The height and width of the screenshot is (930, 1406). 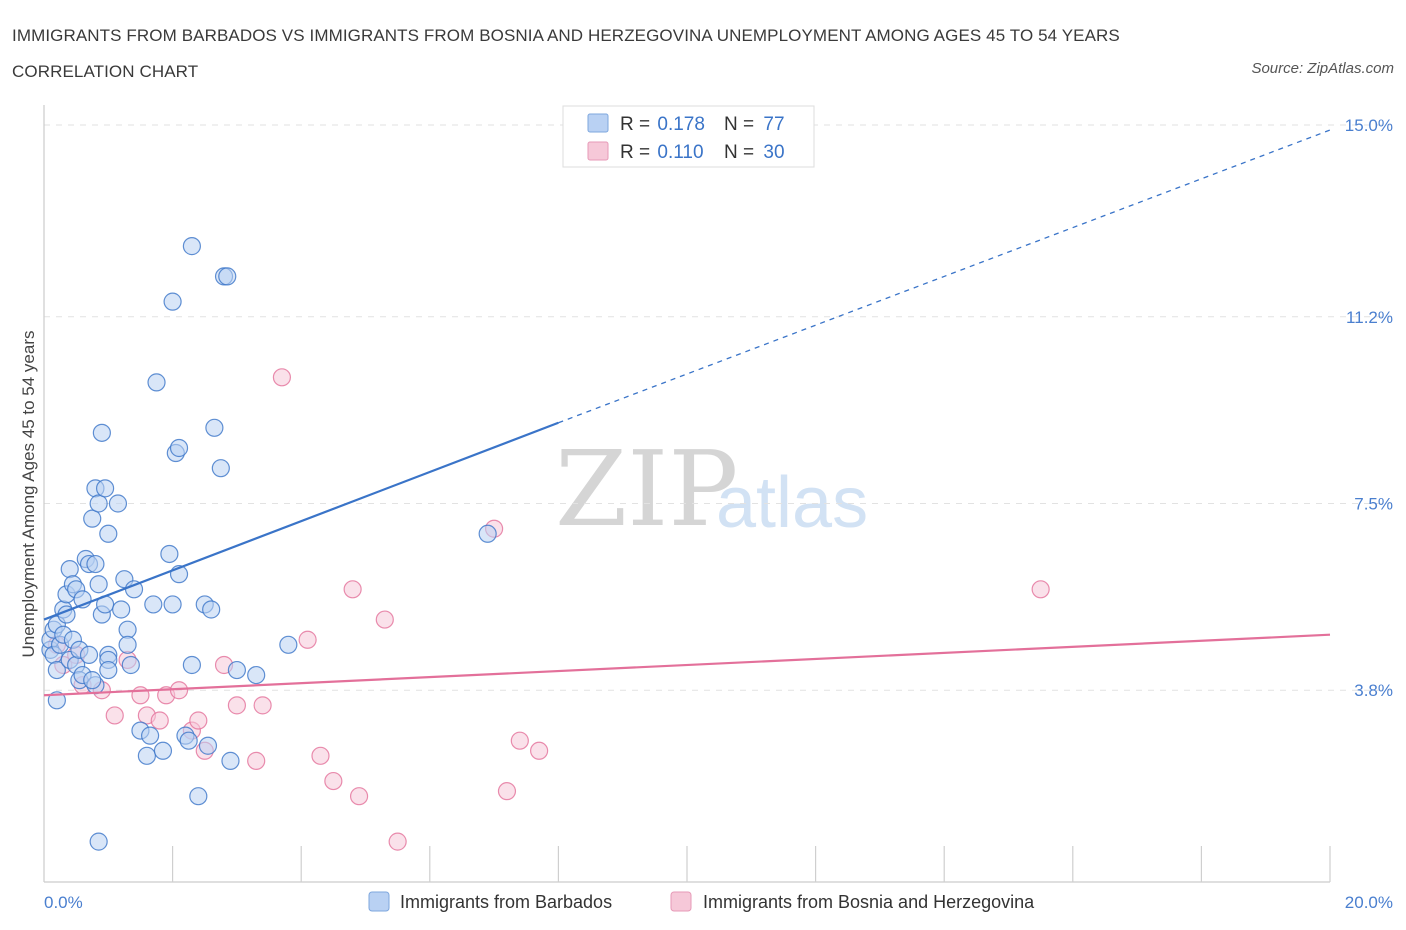 I want to click on y-tick-label: 3.8%, so click(x=1373, y=690).